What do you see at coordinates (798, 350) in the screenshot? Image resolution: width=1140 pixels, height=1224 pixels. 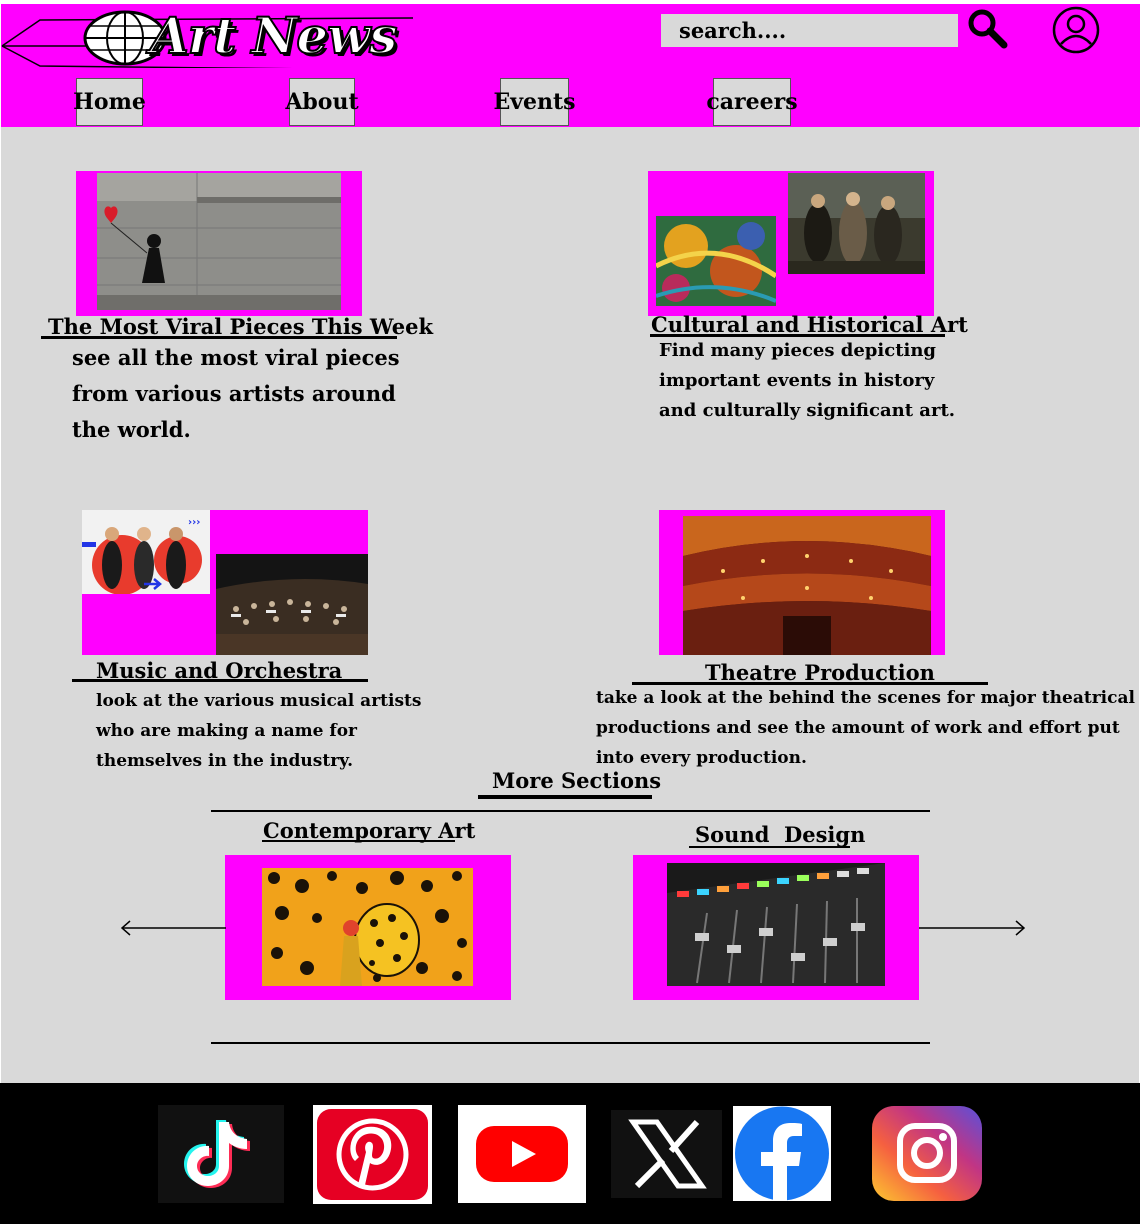 I see `cultural-desc-line: Find many pieces depicting` at bounding box center [798, 350].